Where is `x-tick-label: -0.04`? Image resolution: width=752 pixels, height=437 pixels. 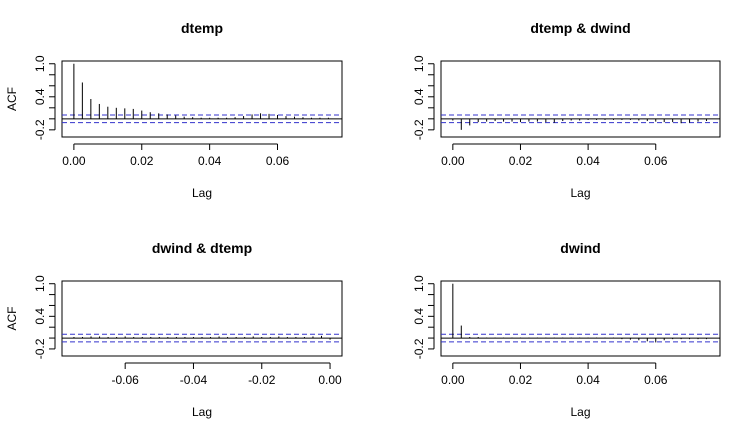
x-tick-label: -0.04 is located at coordinates (194, 380).